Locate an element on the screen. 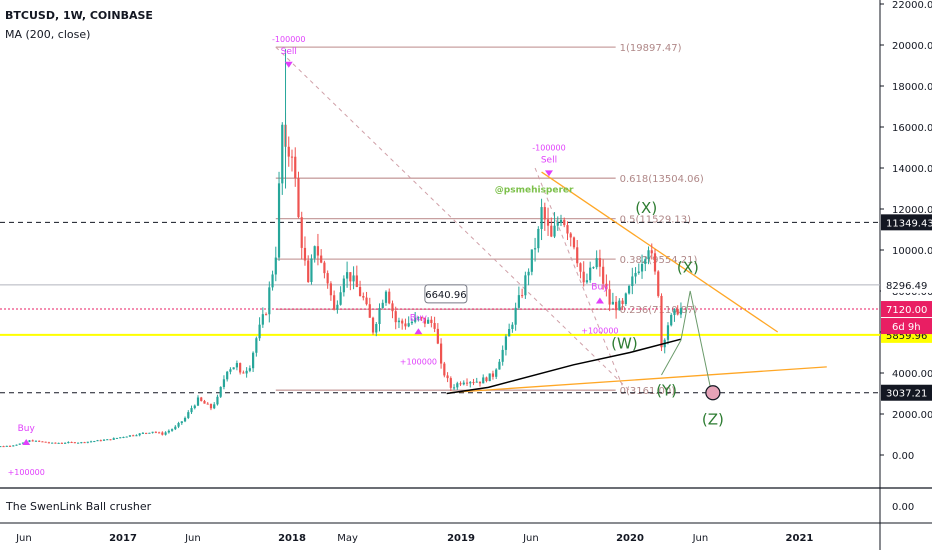 This screenshot has height=550, width=932. indicator-pane-title: The SwenLink Ball crusher is located at coordinates (79, 506).